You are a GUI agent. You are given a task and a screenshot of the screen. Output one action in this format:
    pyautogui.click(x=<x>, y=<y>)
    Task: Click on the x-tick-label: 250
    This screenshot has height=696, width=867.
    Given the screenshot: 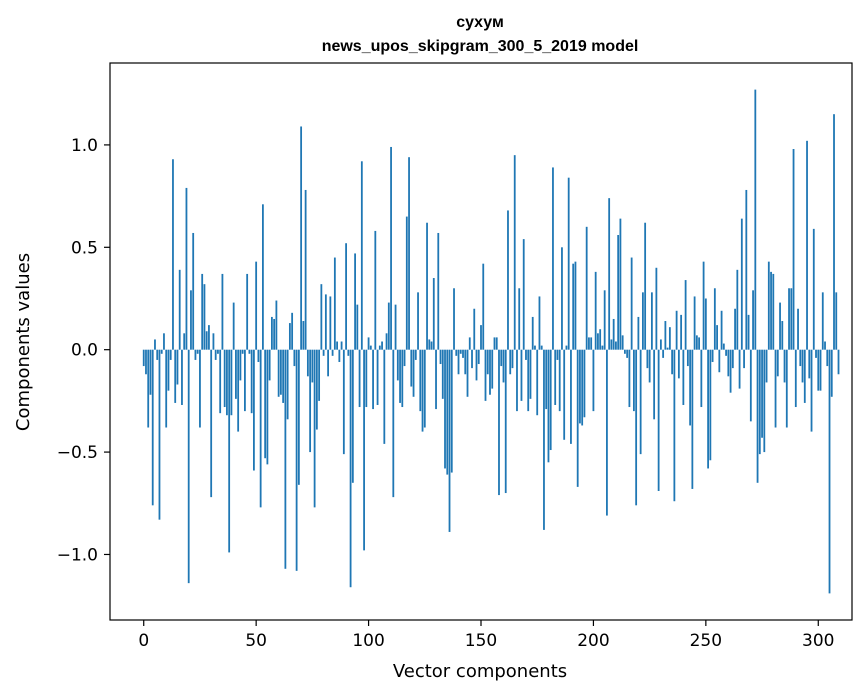 What is the action you would take?
    pyautogui.click(x=706, y=641)
    